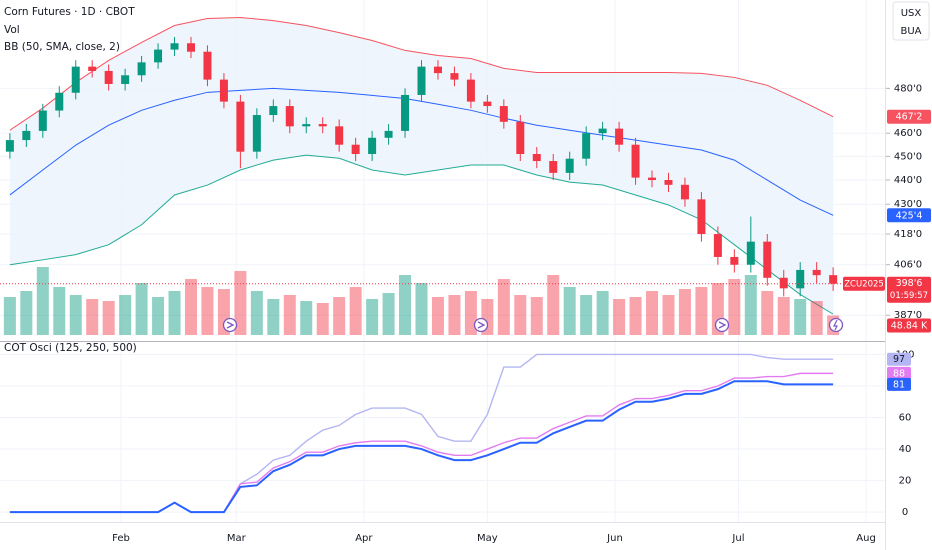 Image resolution: width=932 pixels, height=550 pixels. I want to click on lightning-icon, so click(836, 325).